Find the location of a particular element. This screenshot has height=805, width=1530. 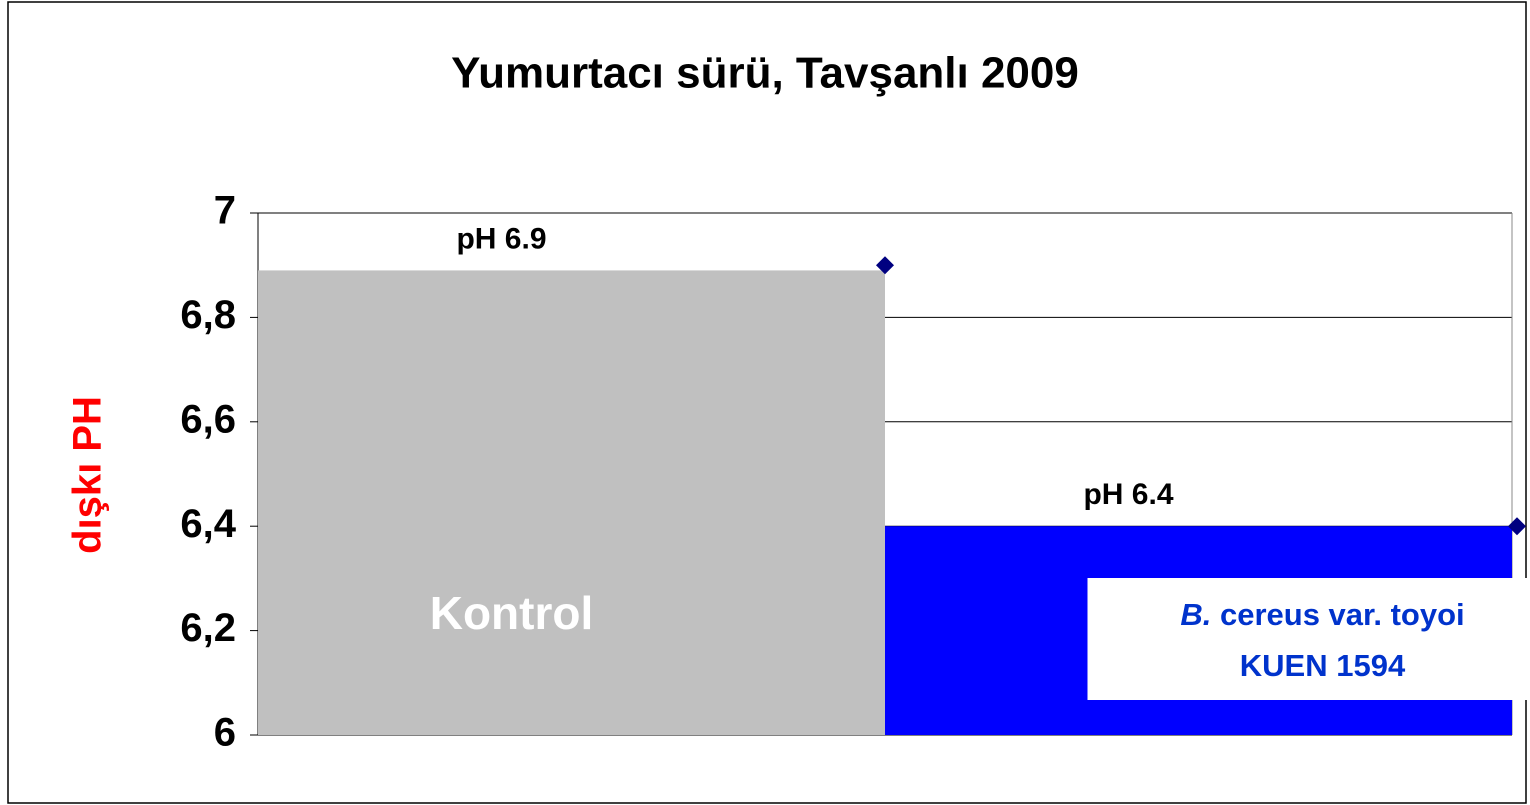

label-box is located at coordinates (1308, 639).